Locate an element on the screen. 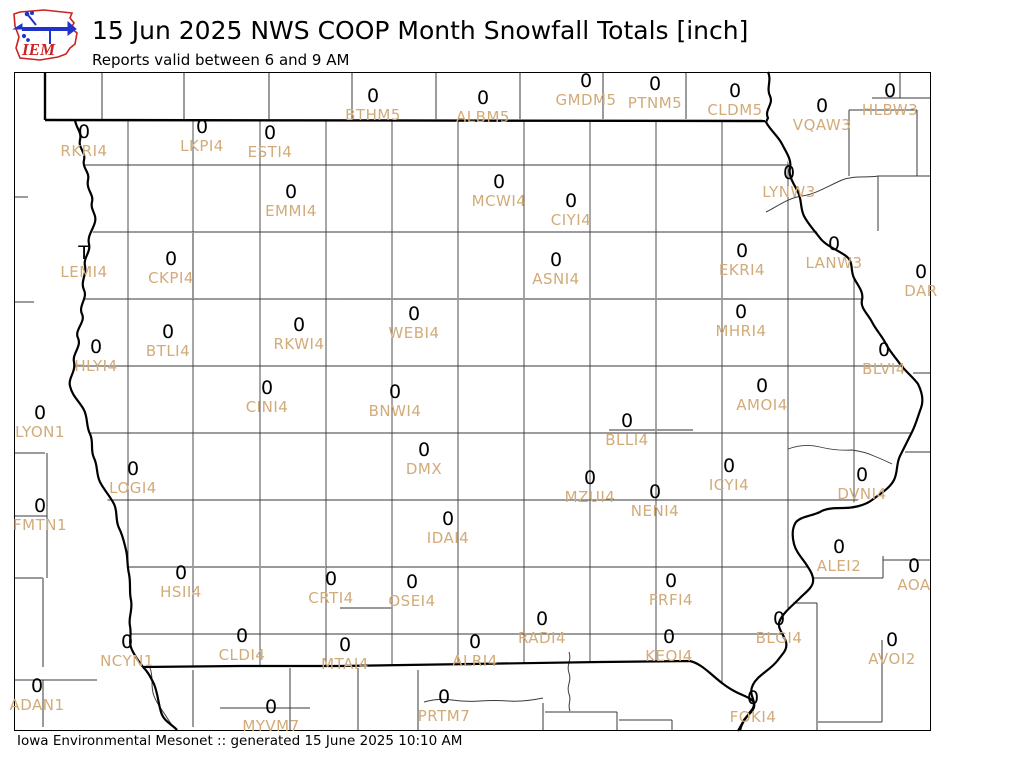  page-subtitle: Reports valid between 6 and 9 AM is located at coordinates (221, 60).